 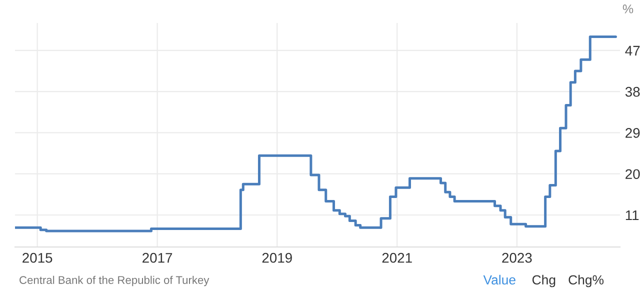 I want to click on text: Value, so click(x=499, y=279).